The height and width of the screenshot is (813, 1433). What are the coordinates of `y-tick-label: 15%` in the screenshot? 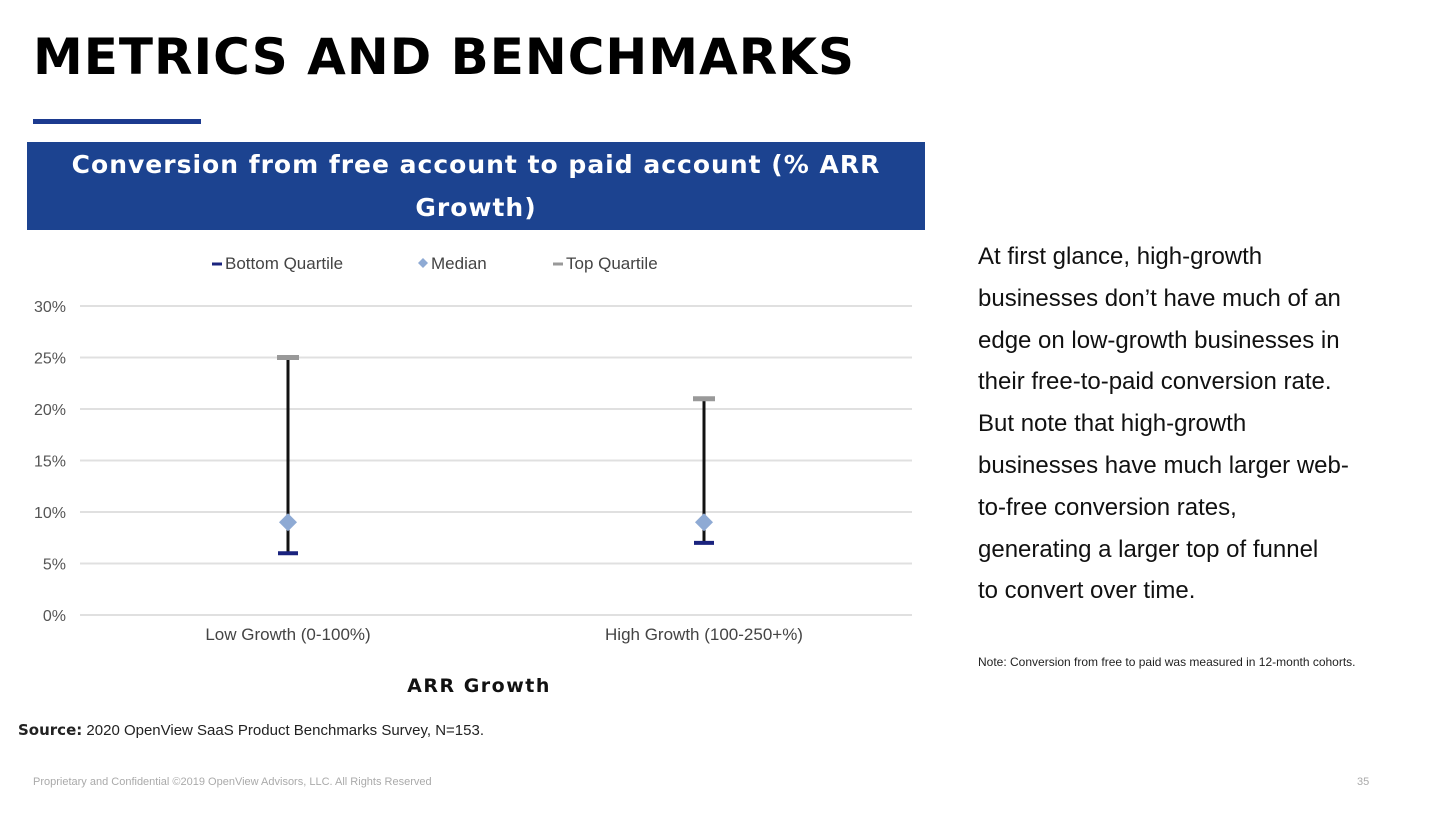 It's located at (50, 462).